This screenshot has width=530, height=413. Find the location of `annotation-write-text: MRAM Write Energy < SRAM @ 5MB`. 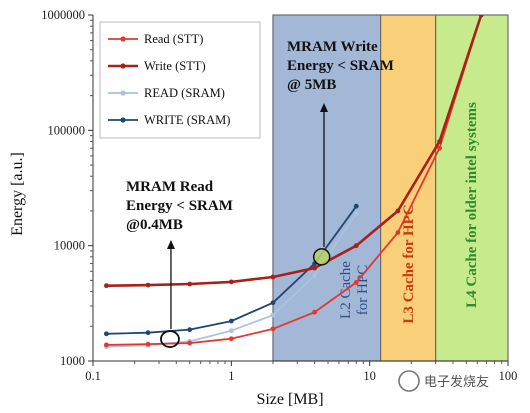

annotation-write-text: MRAM Write Energy < SRAM @ 5MB is located at coordinates (340, 66).